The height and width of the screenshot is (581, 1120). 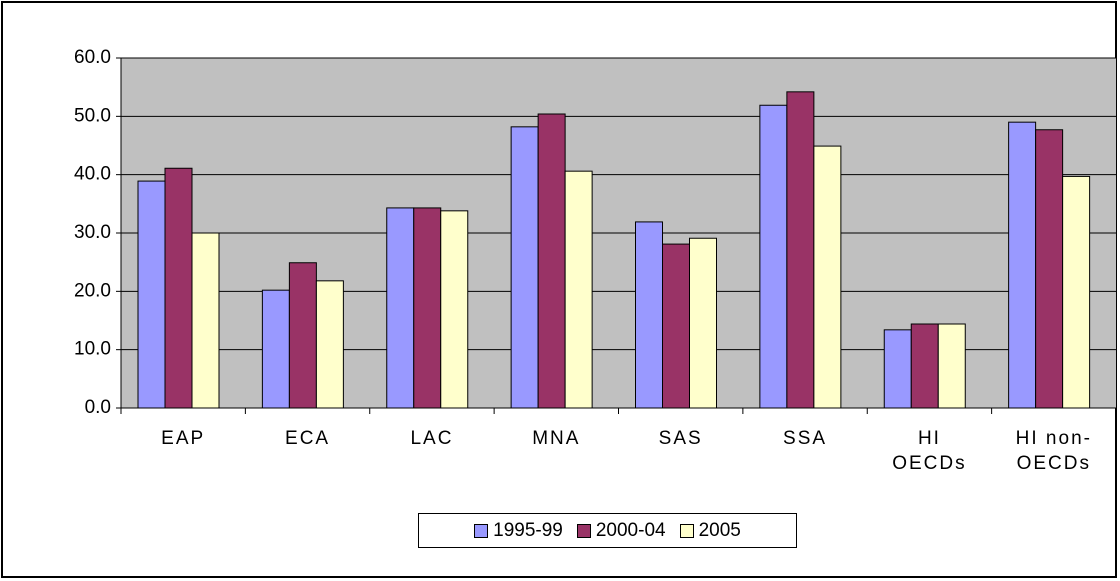 I want to click on legend-item: 2005, so click(x=710, y=530).